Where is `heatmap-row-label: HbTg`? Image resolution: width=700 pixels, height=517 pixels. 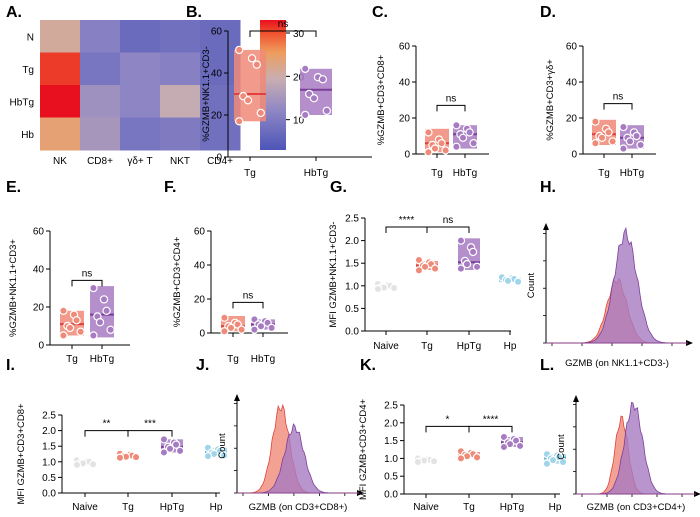 heatmap-row-label: HbTg is located at coordinates (22, 102).